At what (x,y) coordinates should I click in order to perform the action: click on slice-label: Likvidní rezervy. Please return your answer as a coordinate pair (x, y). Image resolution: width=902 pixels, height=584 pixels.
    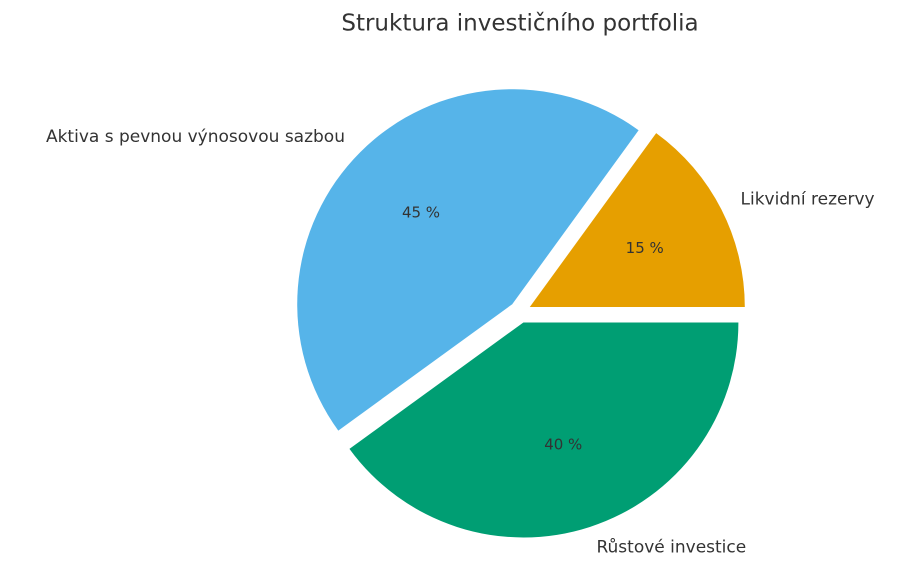
    Looking at the image, I should click on (808, 200).